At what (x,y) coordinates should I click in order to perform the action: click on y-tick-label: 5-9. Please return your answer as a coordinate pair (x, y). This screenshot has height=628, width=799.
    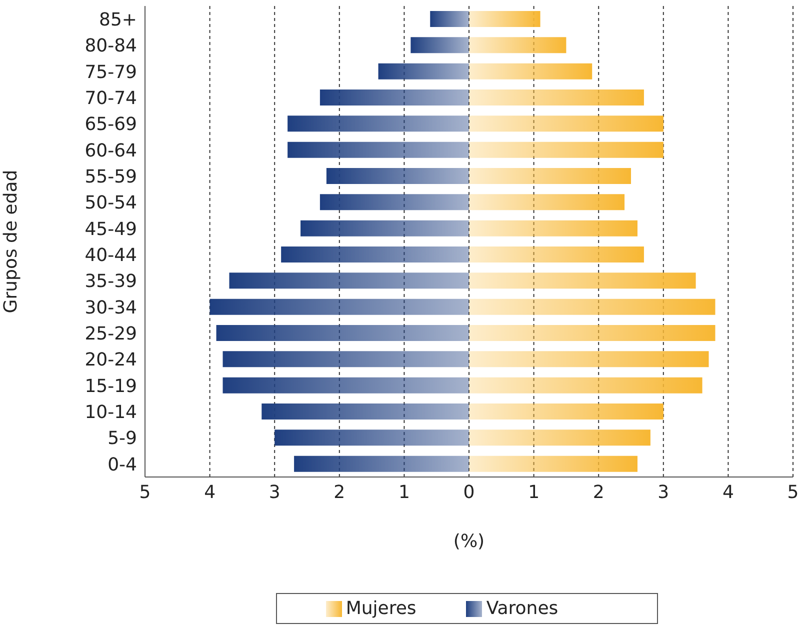
    Looking at the image, I should click on (122, 439).